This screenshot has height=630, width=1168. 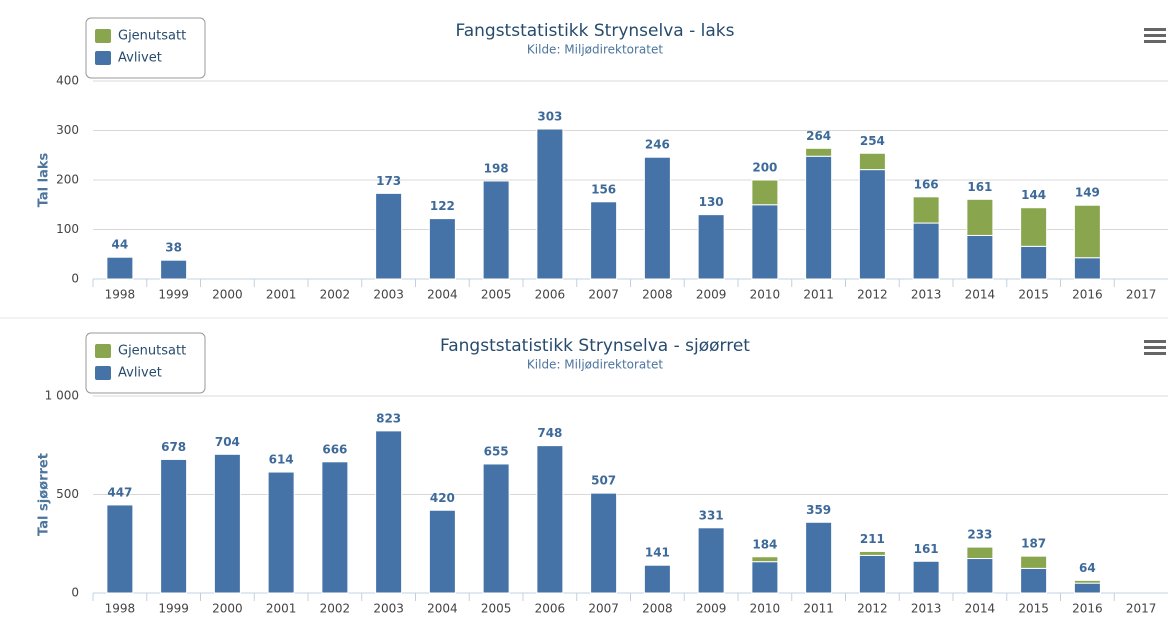 I want to click on y-tick-label: 400, so click(x=67, y=81).